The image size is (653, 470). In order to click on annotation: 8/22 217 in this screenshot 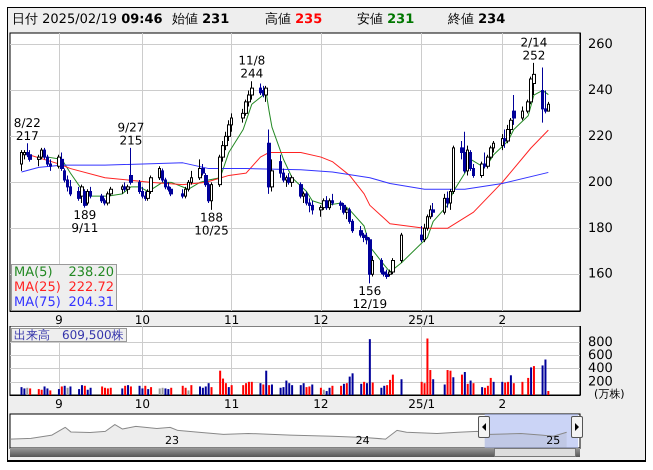, I will do `click(27, 129)`.